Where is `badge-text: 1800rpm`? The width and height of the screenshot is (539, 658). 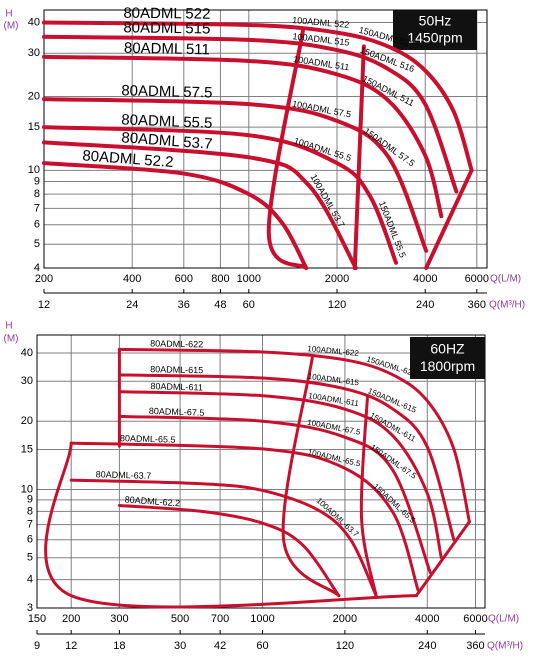 badge-text: 1800rpm is located at coordinates (447, 366).